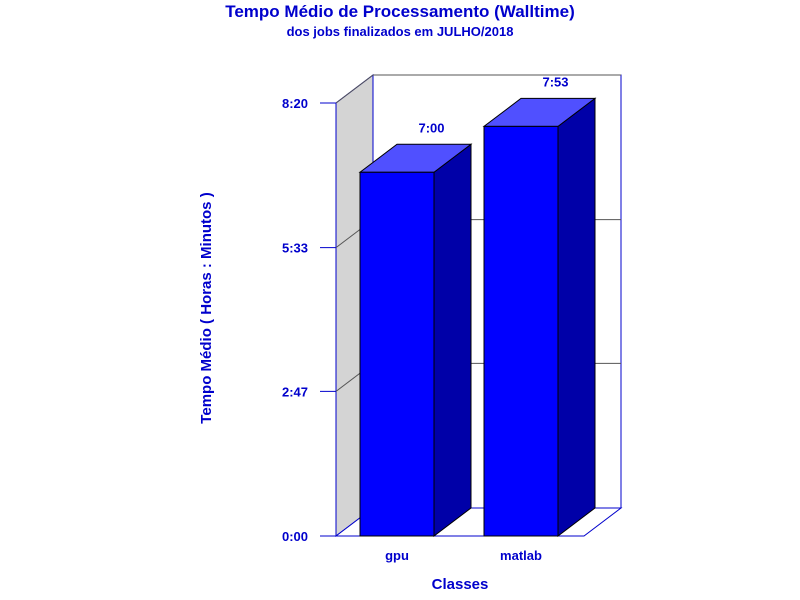 This screenshot has height=600, width=800. Describe the element at coordinates (521, 555) in the screenshot. I see `x-tick-label: matlab` at that location.